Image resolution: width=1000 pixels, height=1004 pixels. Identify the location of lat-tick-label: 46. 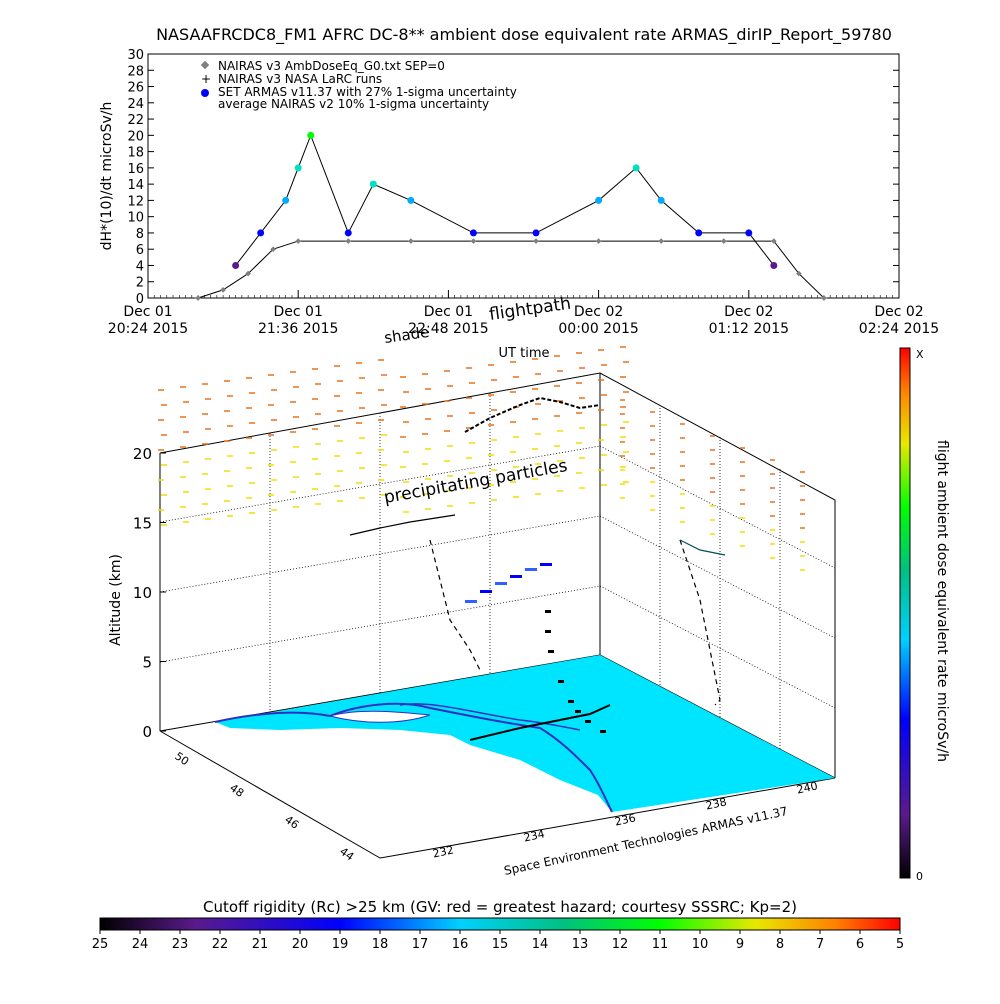
(291, 822).